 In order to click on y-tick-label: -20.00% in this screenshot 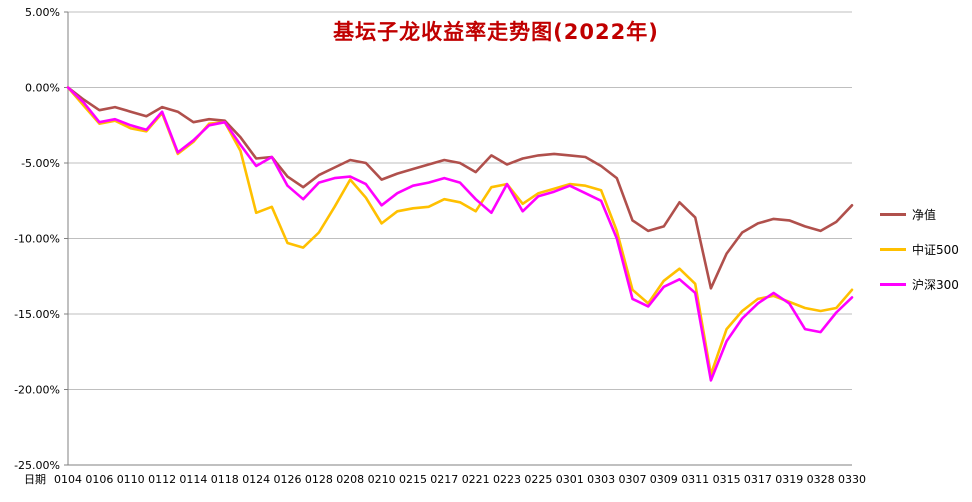, I will do `click(37, 390)`.